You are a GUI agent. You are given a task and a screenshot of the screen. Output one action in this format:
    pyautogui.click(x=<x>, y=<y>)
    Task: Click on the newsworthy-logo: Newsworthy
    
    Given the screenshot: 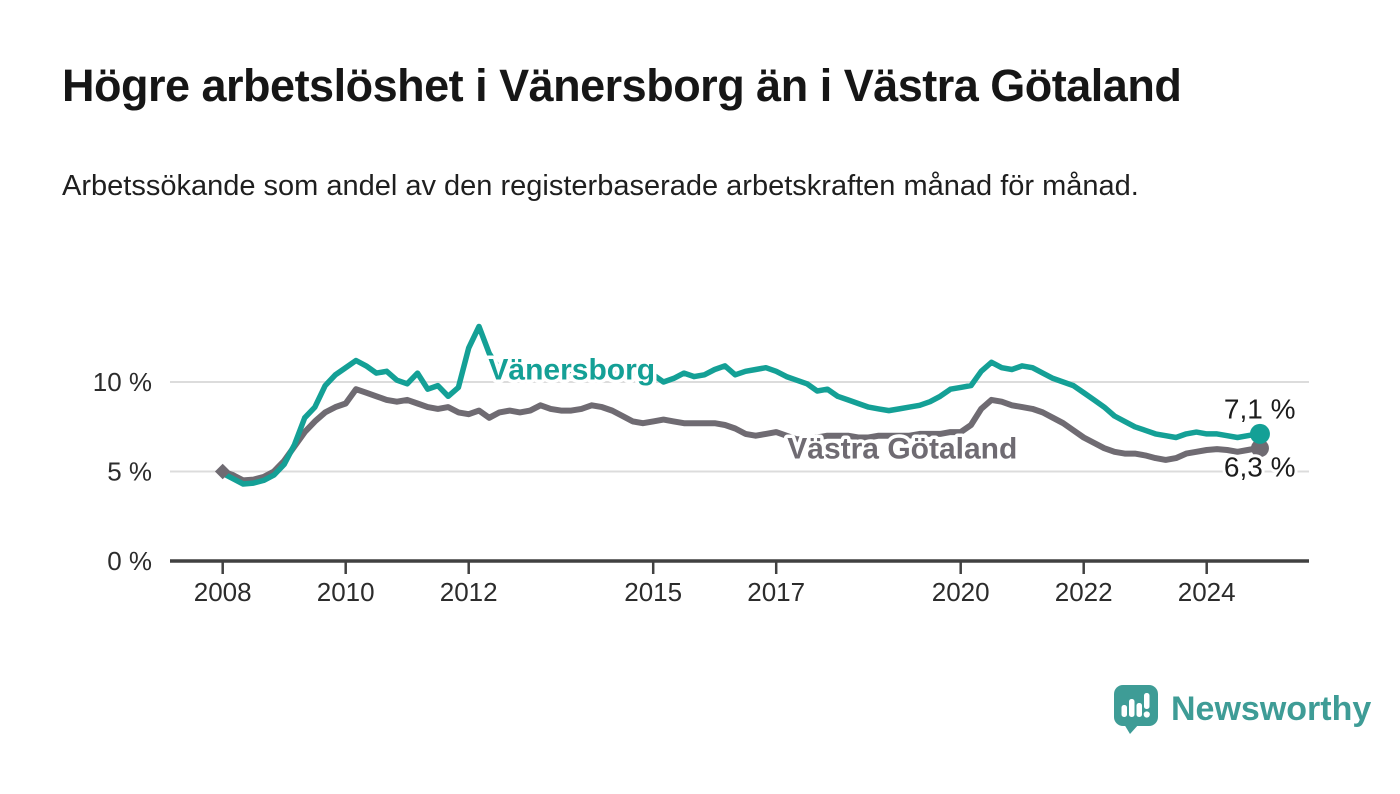 What is the action you would take?
    pyautogui.click(x=1242, y=709)
    